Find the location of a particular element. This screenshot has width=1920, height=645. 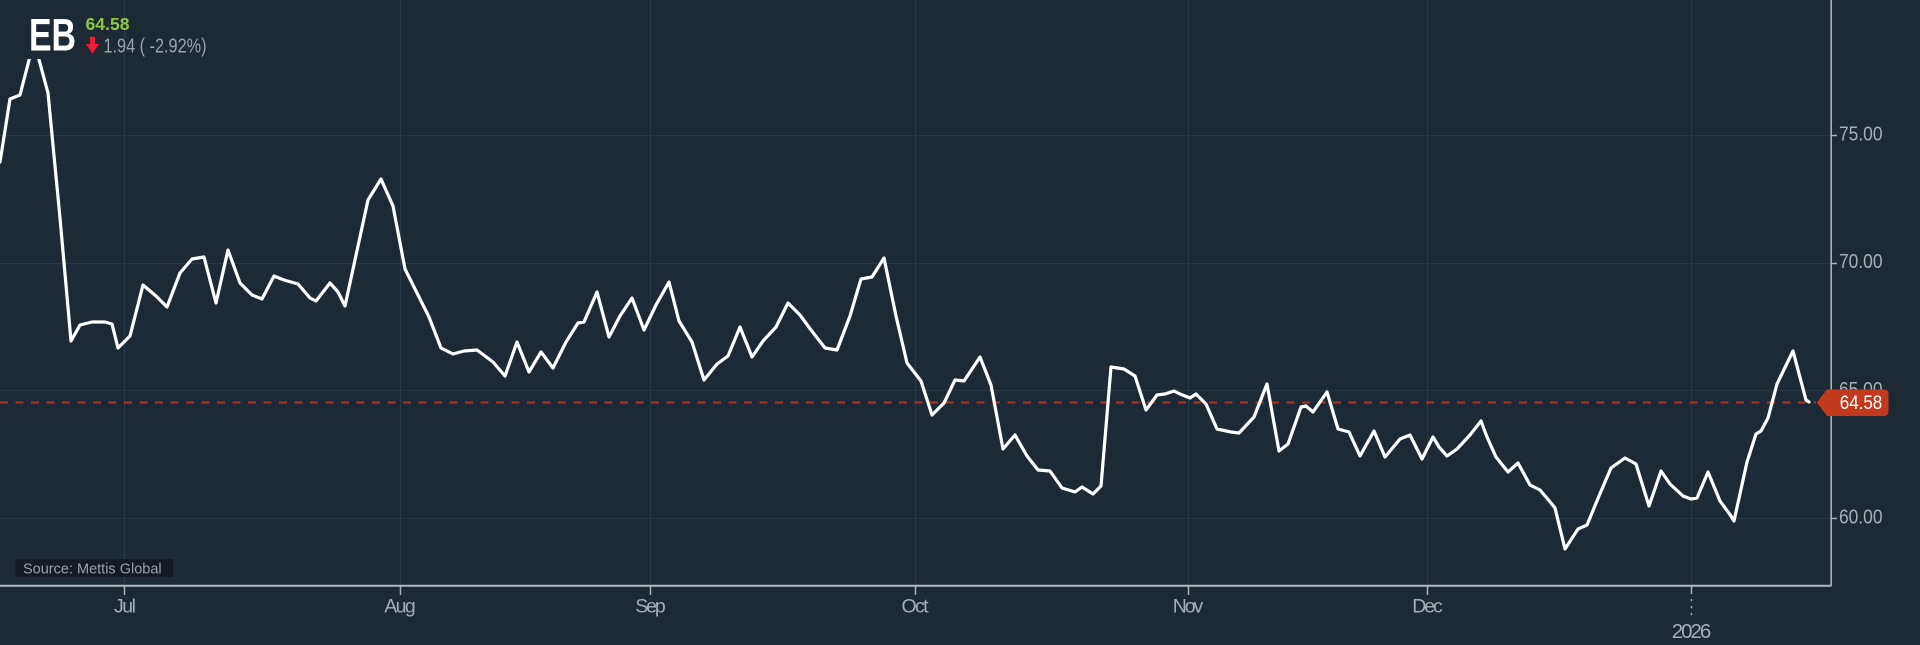

svg-text: 75.00 is located at coordinates (1861, 134).